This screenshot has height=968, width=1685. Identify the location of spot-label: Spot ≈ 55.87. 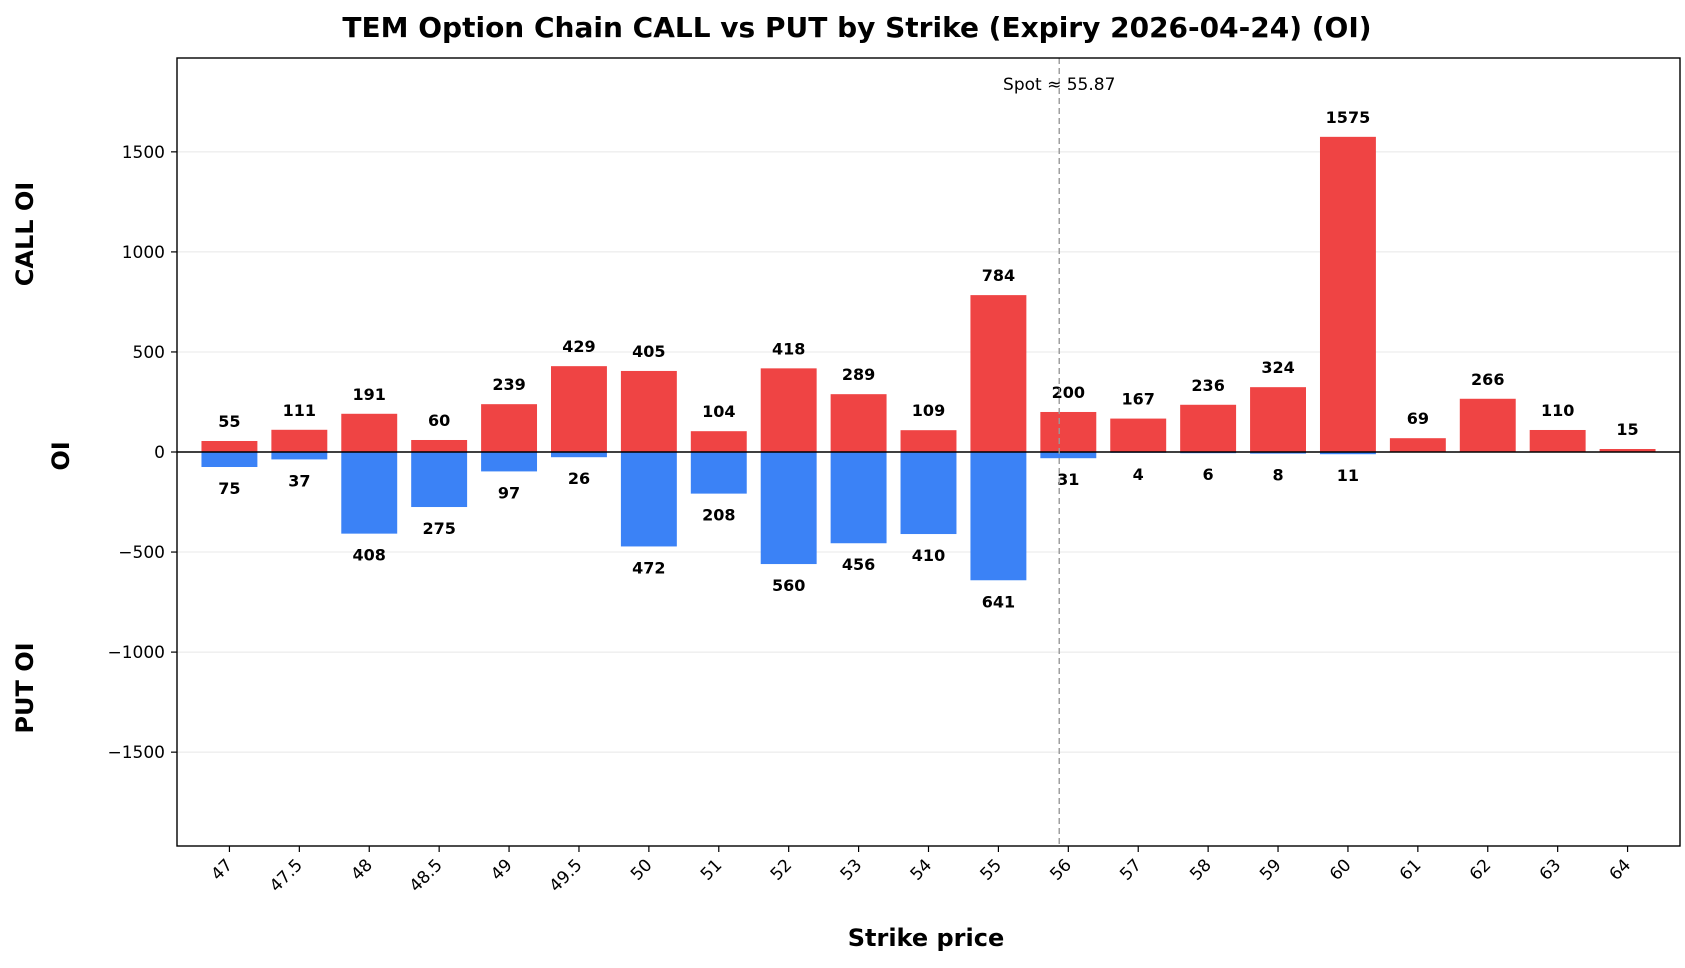
(1059, 85).